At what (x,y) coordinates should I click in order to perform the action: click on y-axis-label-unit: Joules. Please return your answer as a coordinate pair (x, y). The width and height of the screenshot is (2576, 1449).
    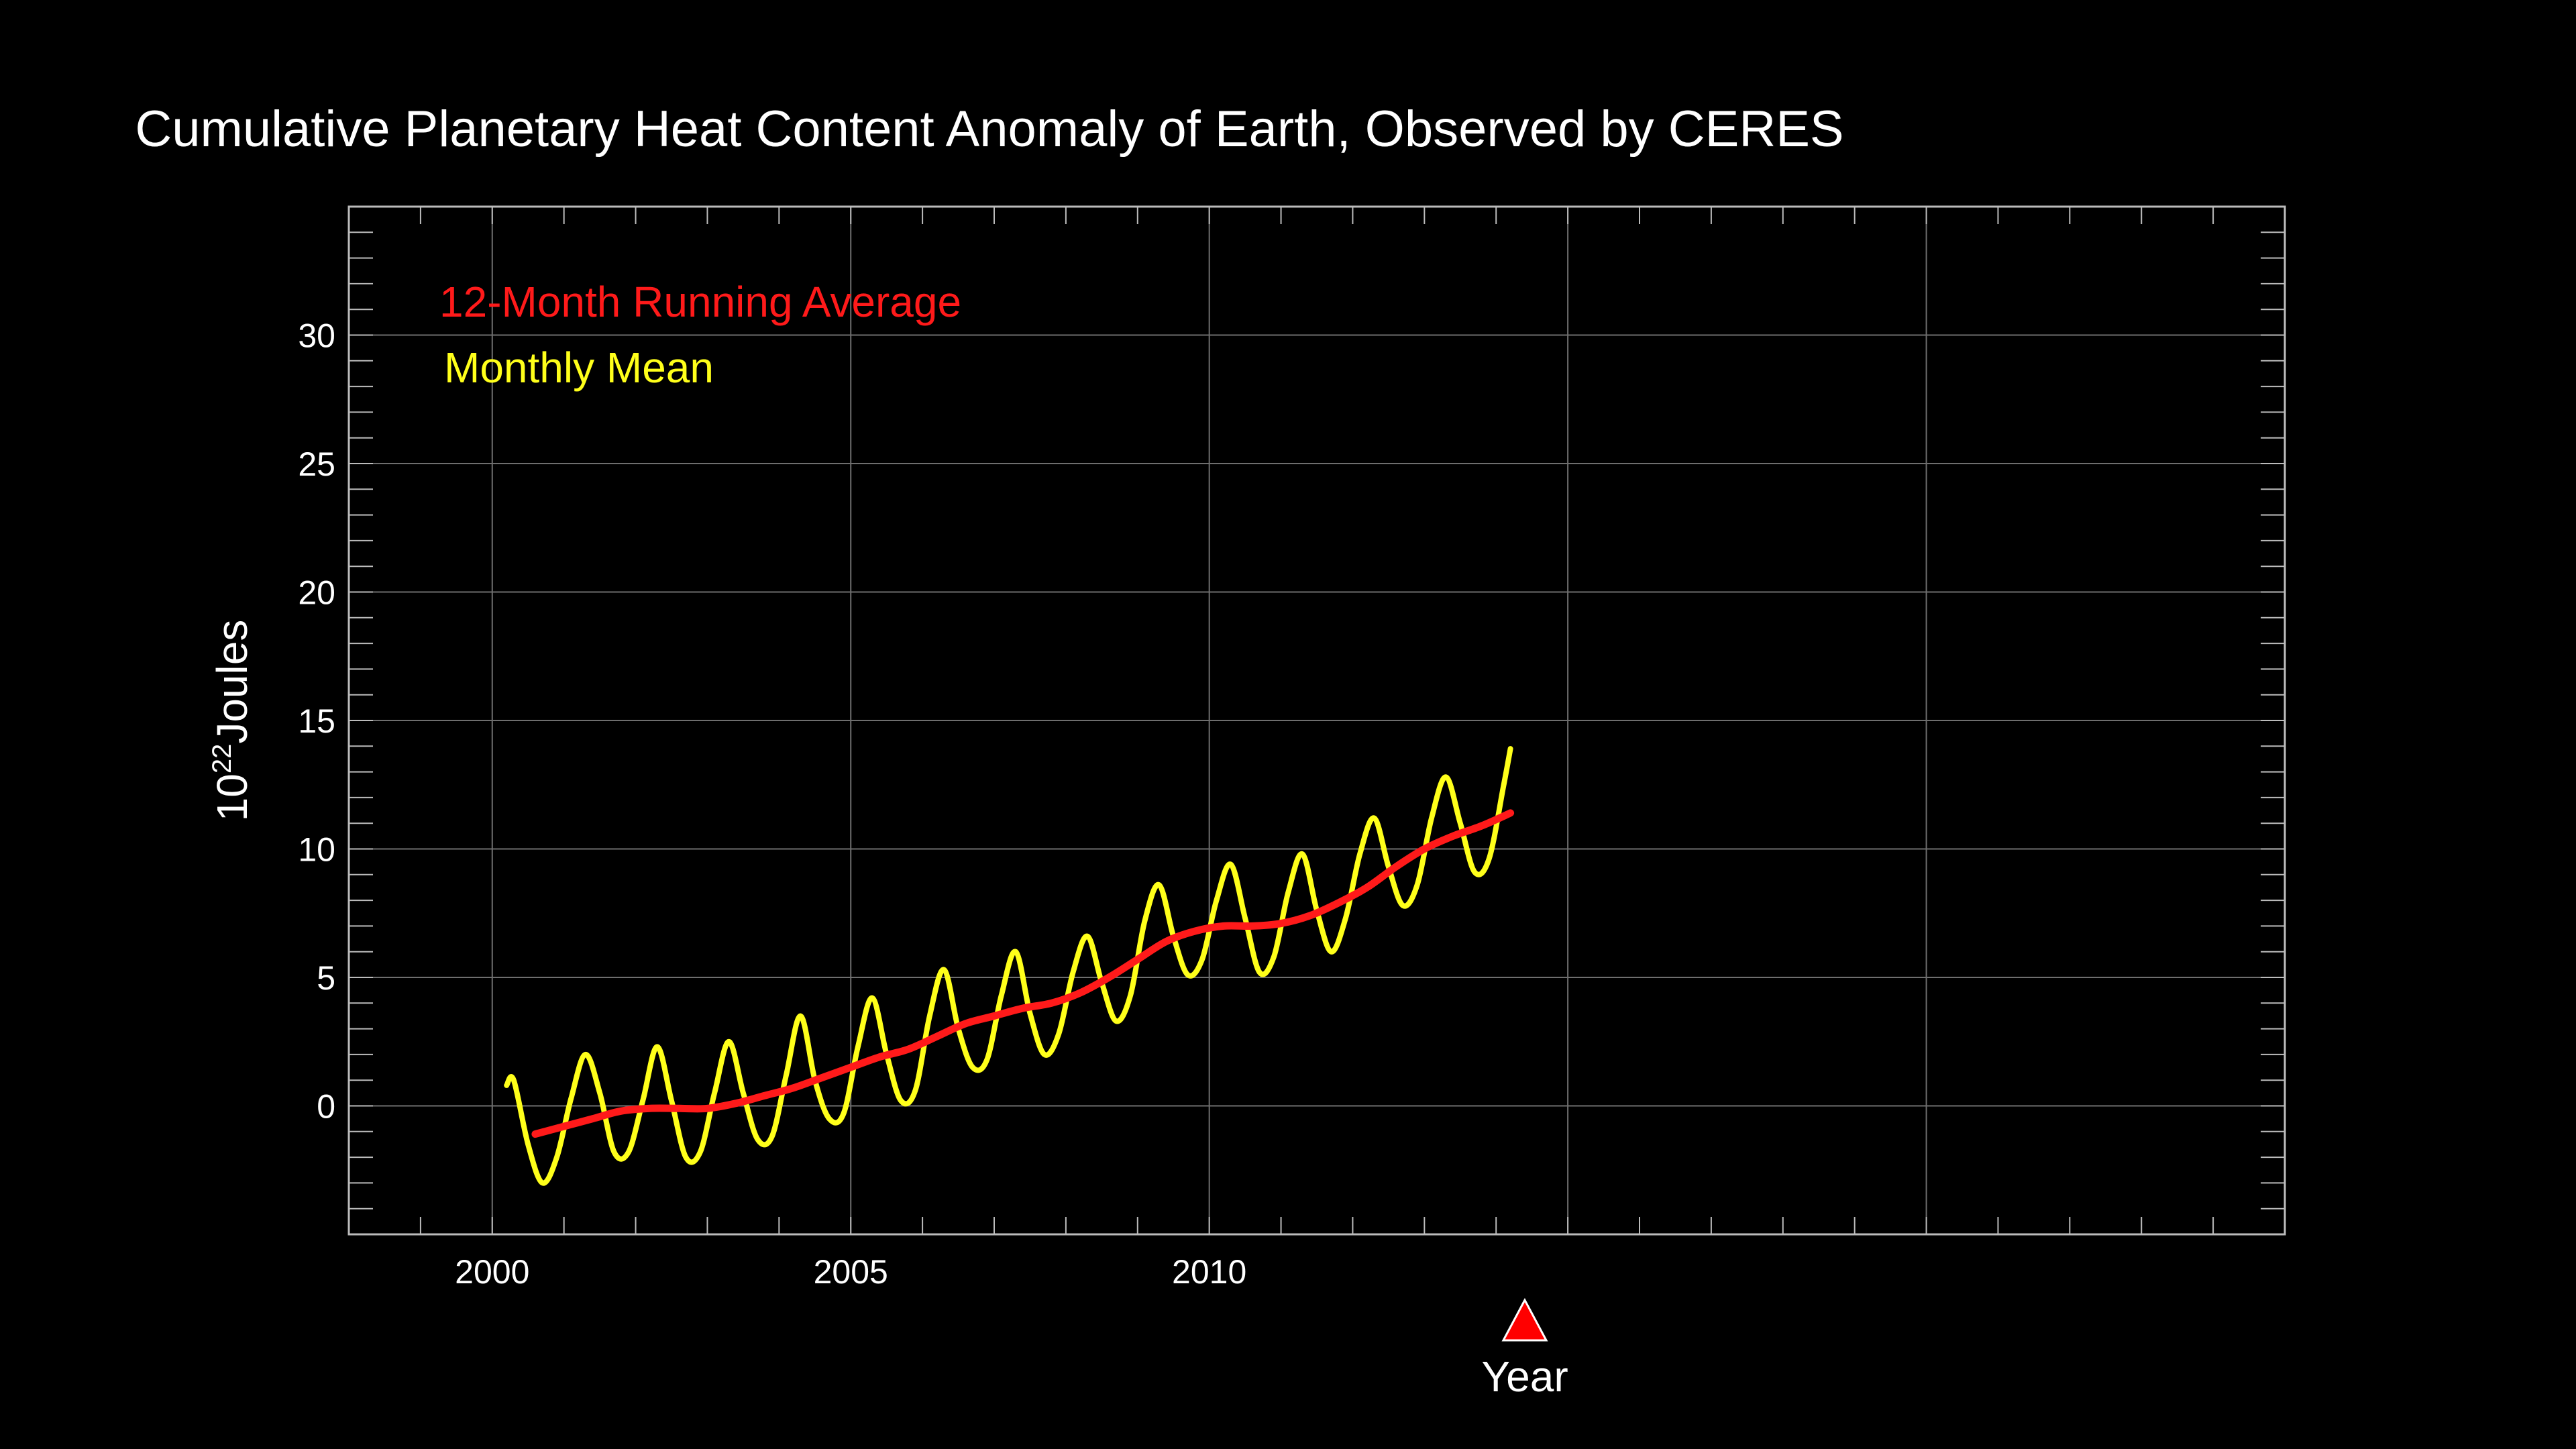
    Looking at the image, I should click on (232, 682).